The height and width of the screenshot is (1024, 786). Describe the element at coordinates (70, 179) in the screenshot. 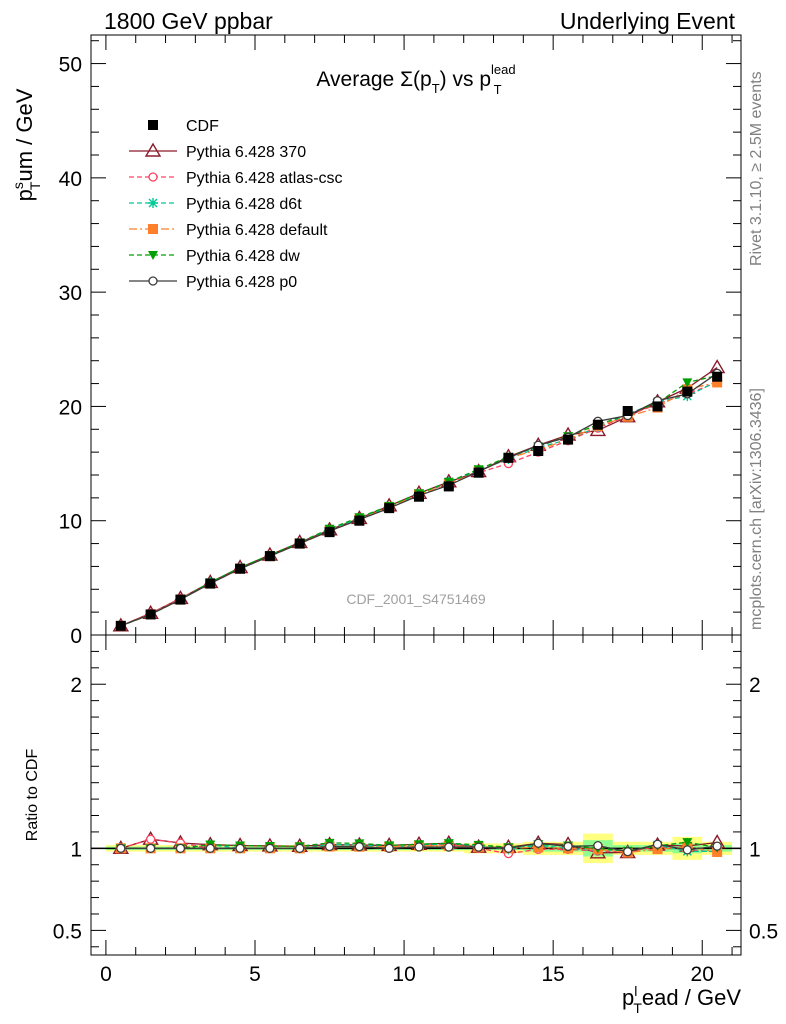

I see `y-tick-label: 40` at that location.